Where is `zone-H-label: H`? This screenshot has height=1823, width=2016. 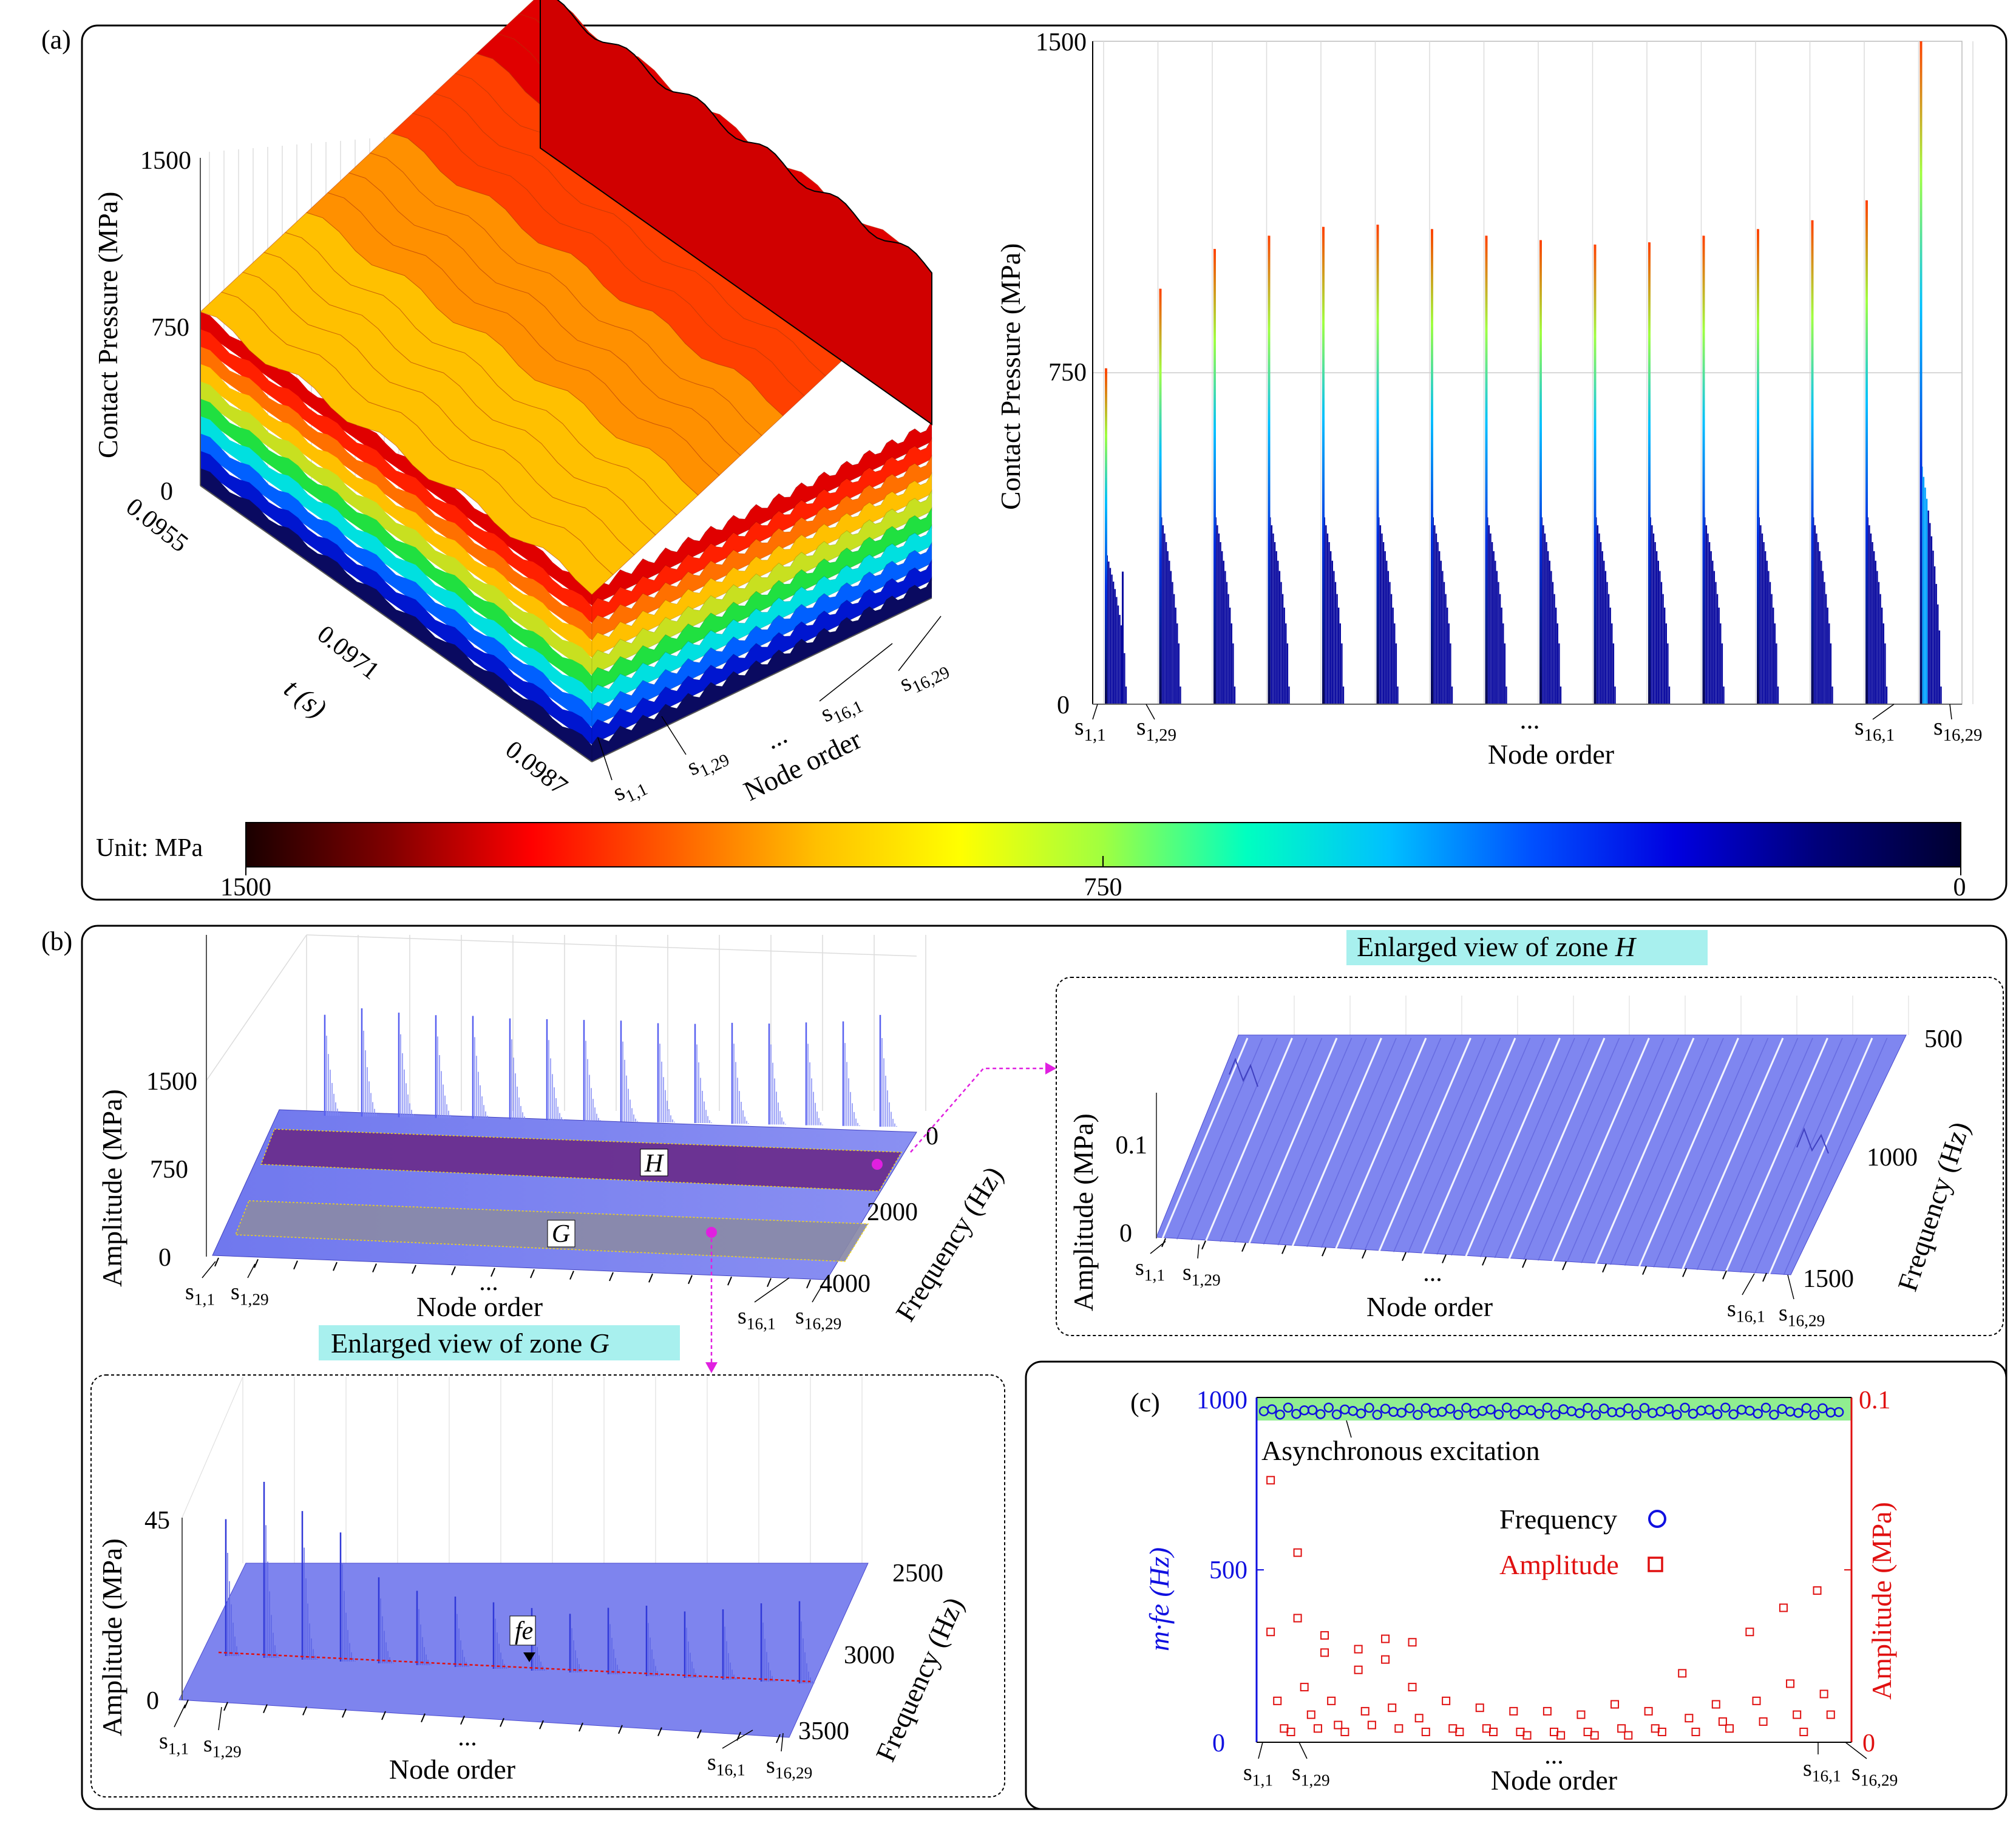
zone-H-label: H is located at coordinates (654, 1164).